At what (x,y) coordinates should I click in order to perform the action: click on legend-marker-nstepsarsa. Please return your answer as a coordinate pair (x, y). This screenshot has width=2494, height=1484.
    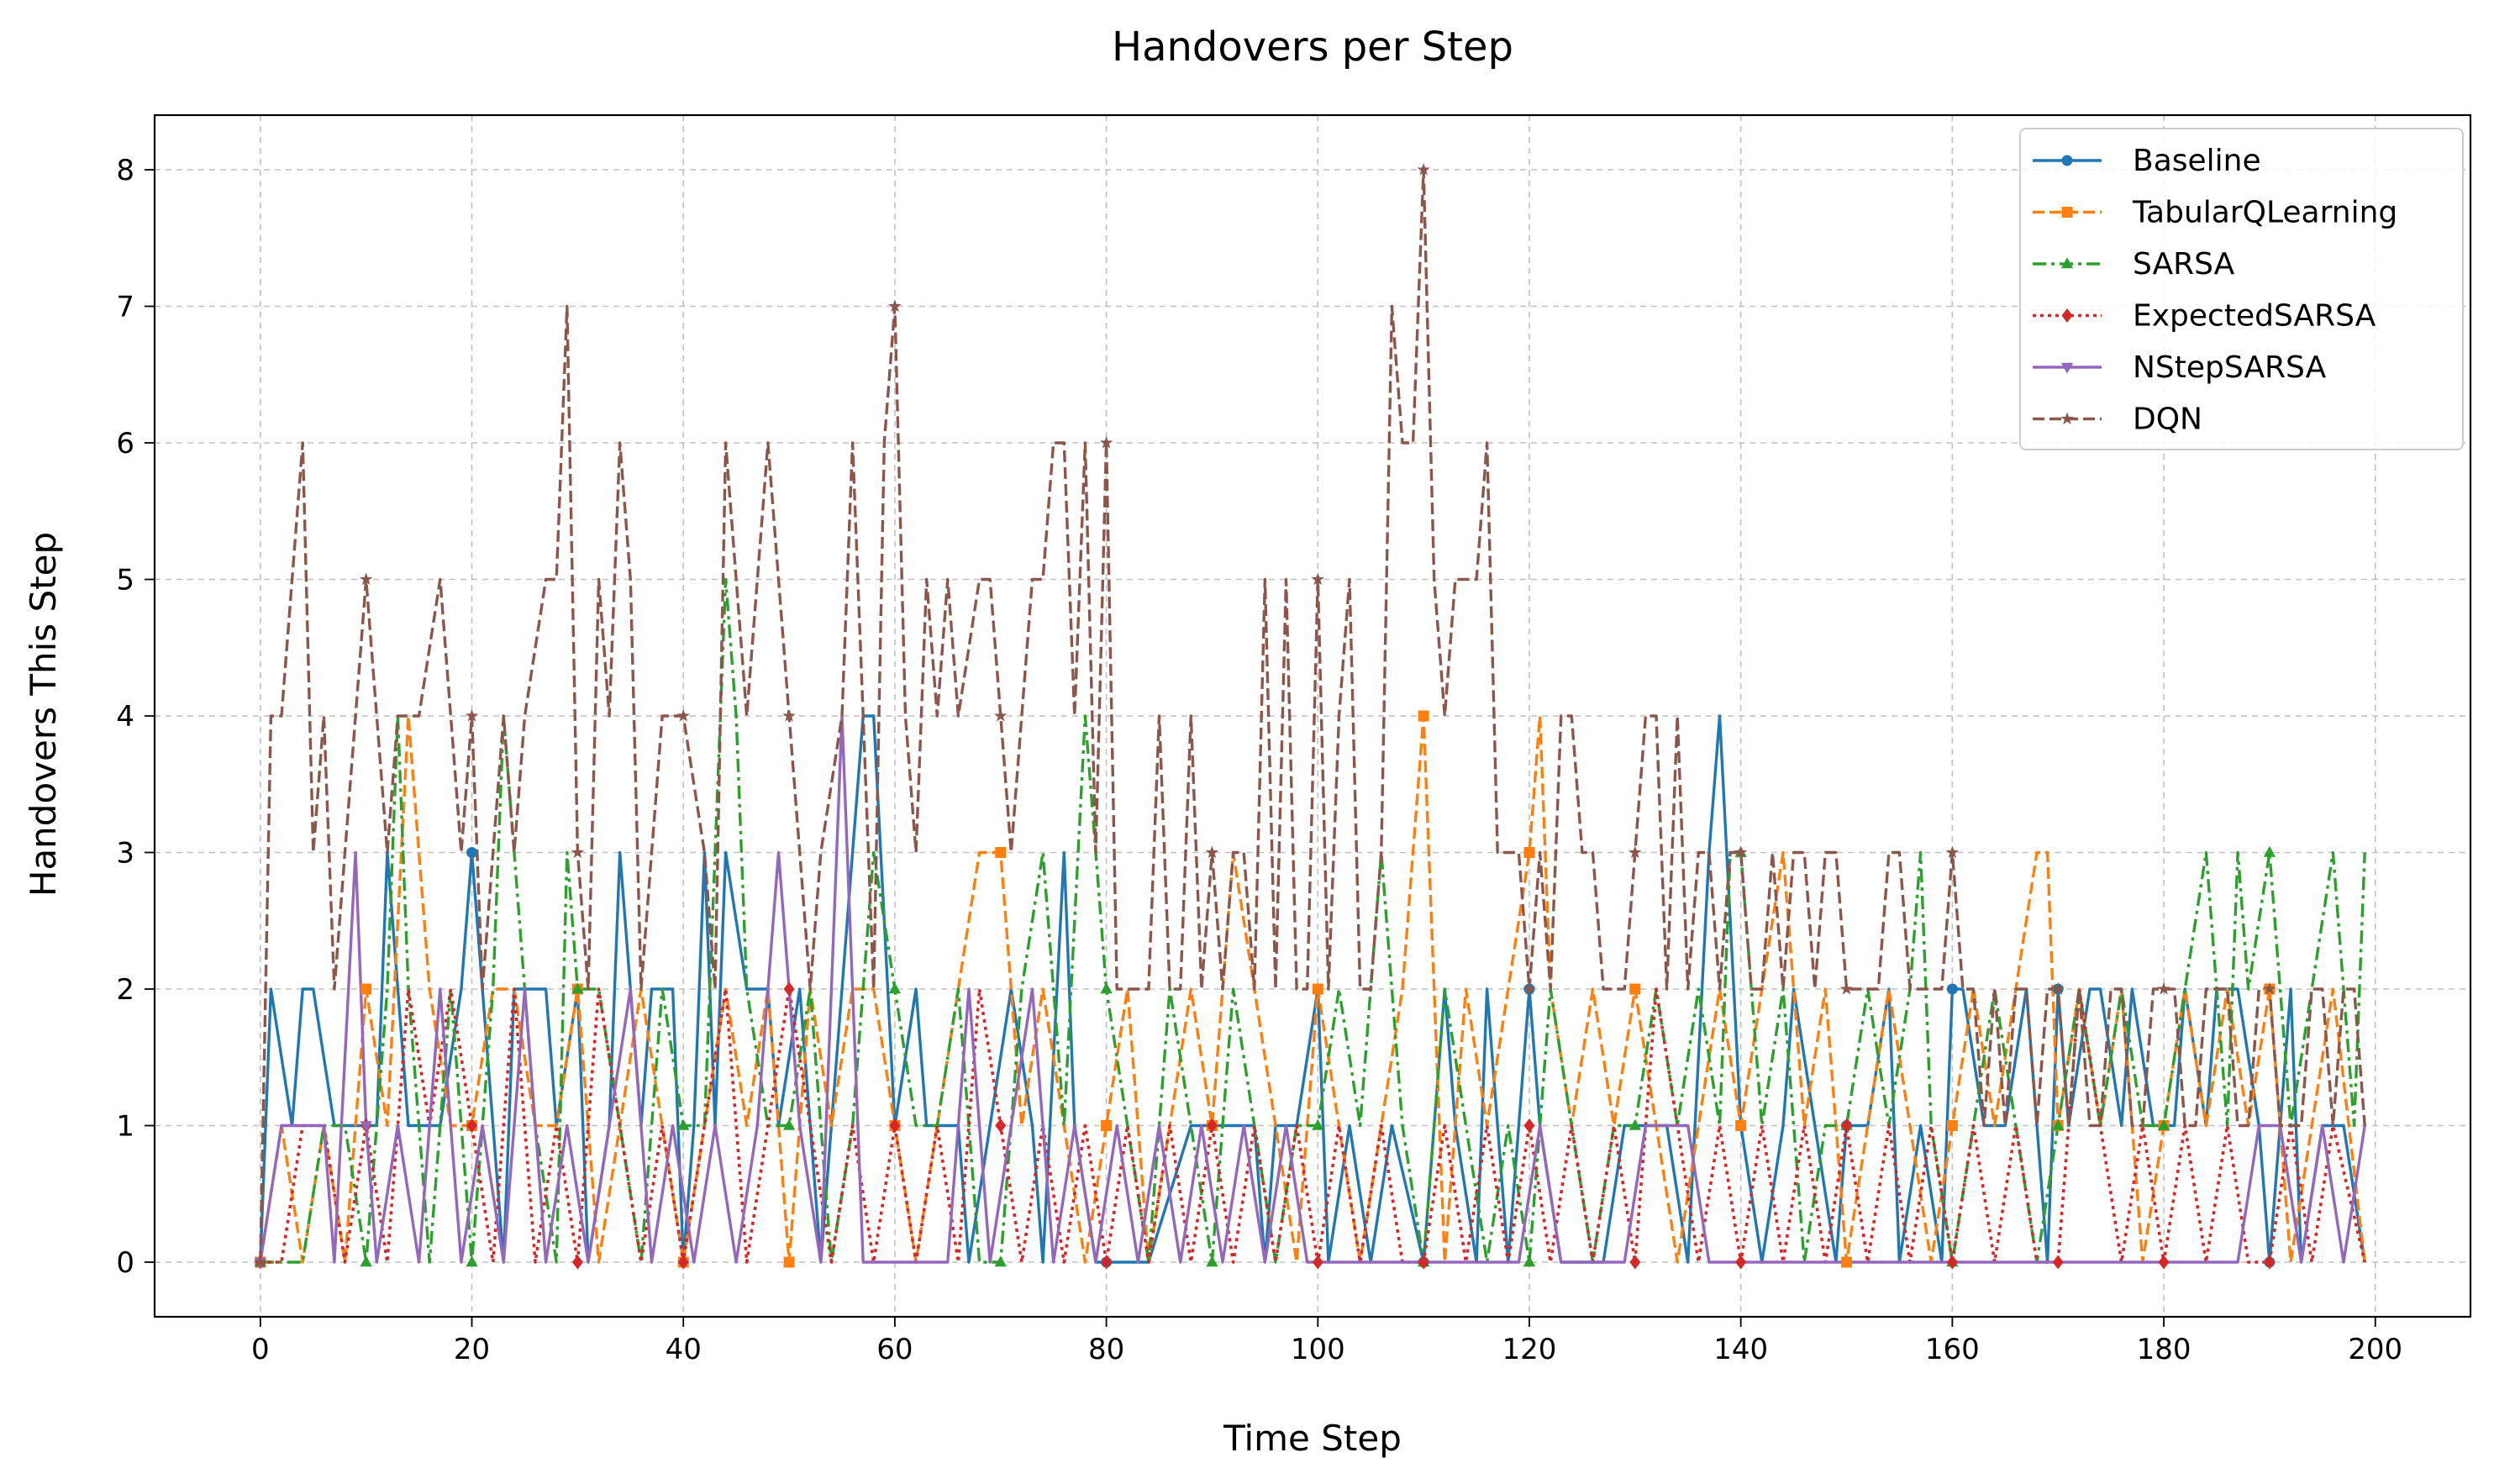
    Looking at the image, I should click on (2067, 368).